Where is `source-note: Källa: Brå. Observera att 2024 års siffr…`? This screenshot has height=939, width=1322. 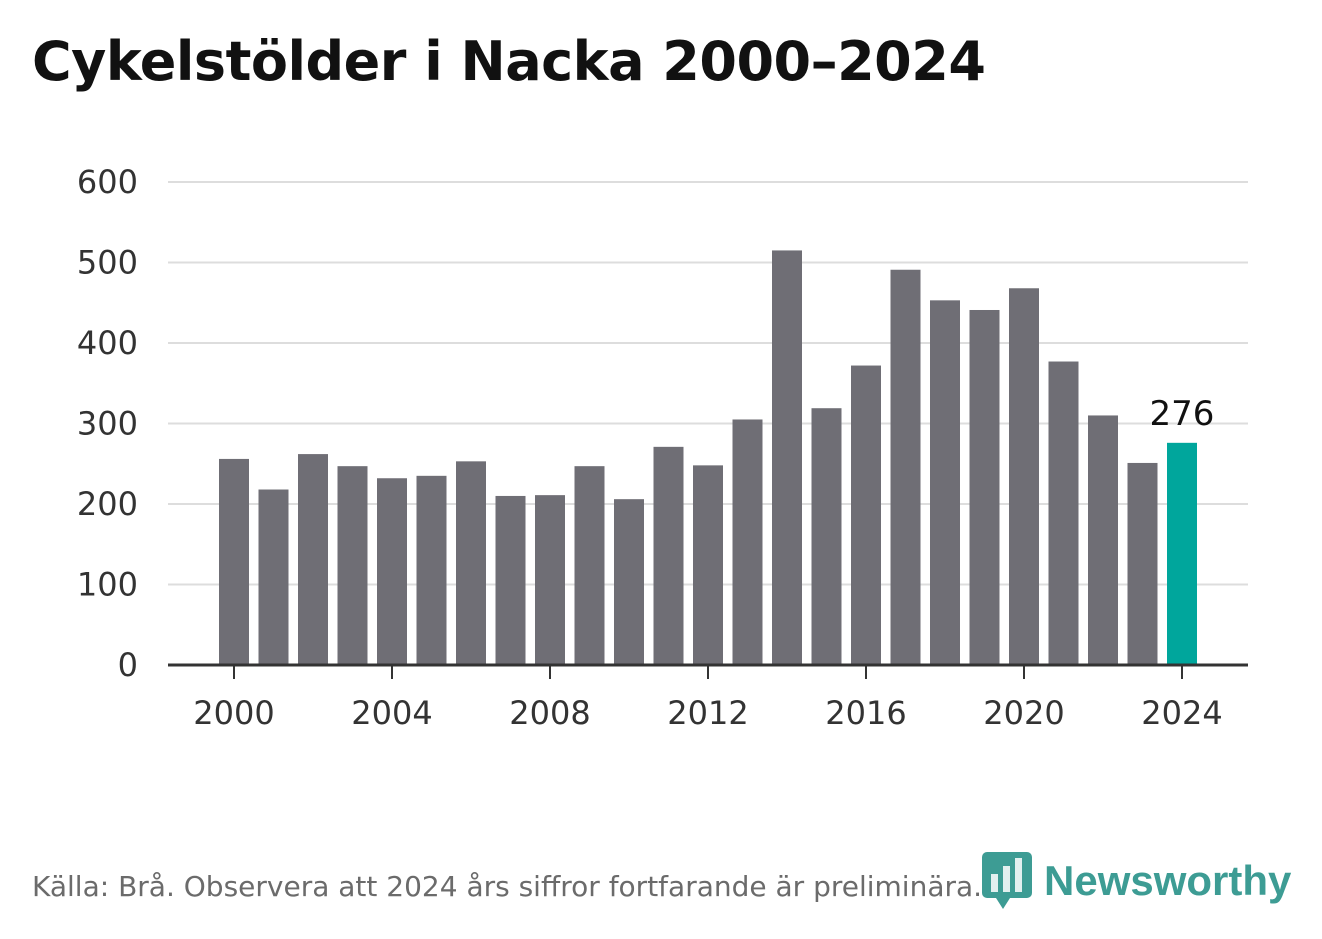 source-note: Källa: Brå. Observera att 2024 års siffr… is located at coordinates (507, 886).